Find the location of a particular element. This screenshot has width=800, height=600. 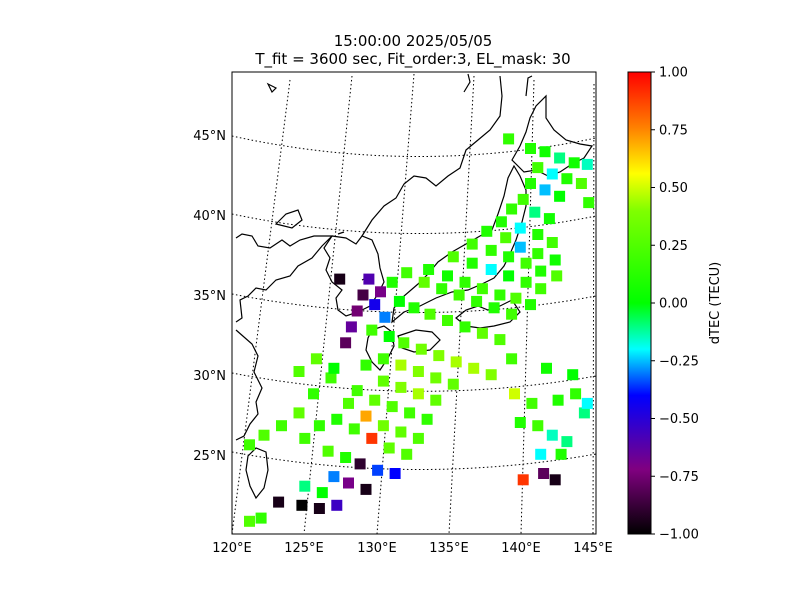

longitude-labels: 120°E 125°E 130°E 135°E 140°E 145°E is located at coordinates (412, 548).